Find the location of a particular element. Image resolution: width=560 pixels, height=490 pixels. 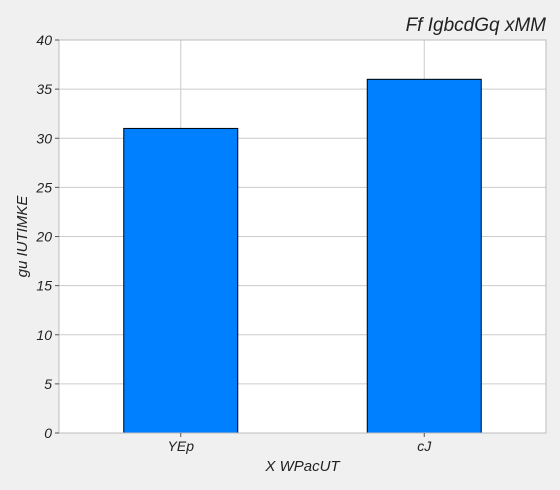

x-tick-label: YEp is located at coordinates (181, 446).